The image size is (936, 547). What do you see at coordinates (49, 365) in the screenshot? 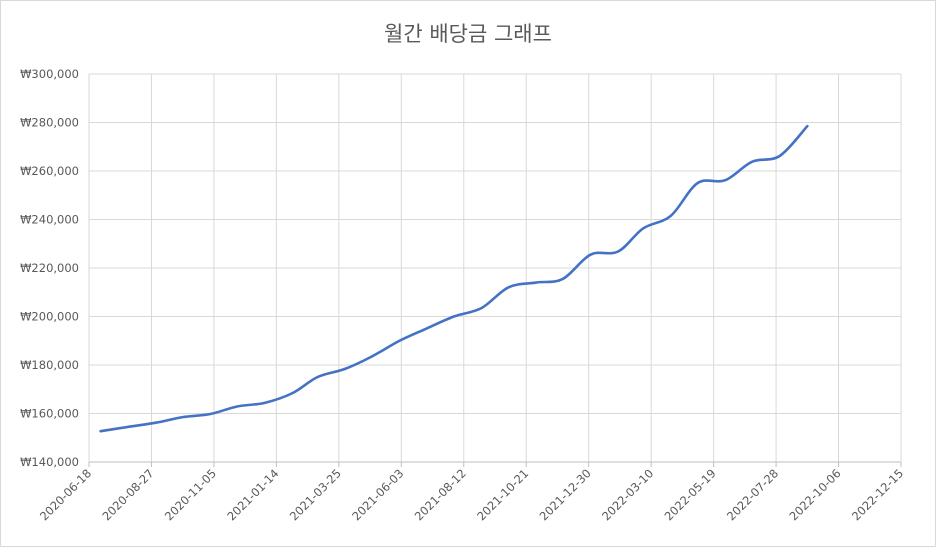
I see `y-tick-label: ₩180,000` at bounding box center [49, 365].